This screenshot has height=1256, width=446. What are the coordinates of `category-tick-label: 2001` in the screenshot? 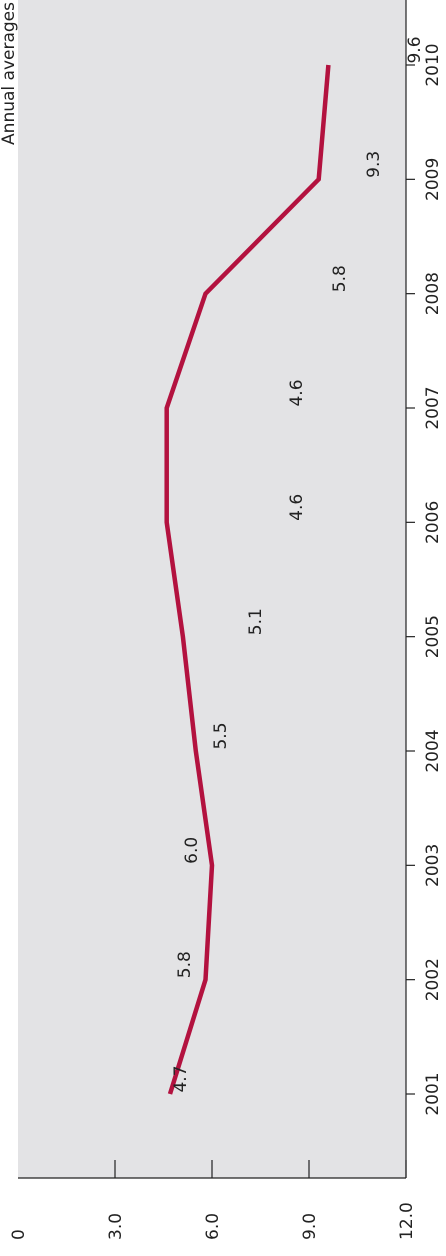 It's located at (433, 1093).